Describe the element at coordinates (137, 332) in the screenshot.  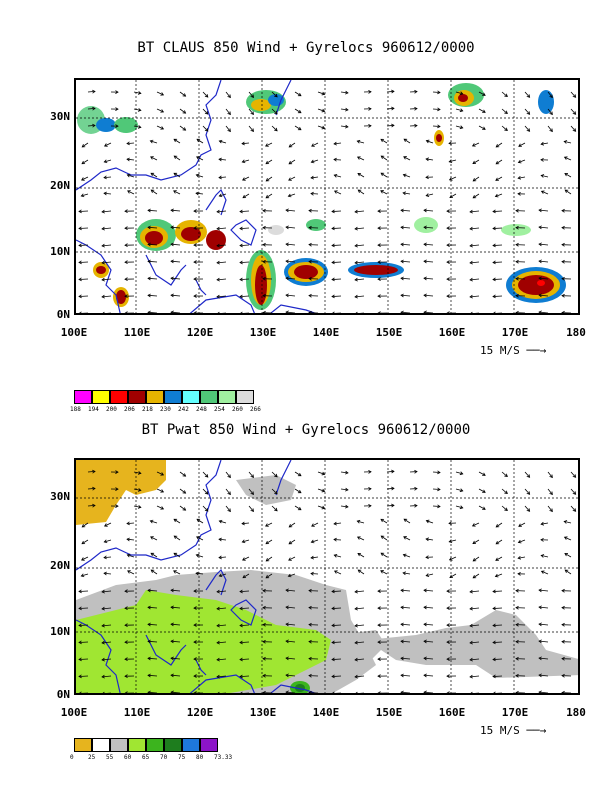
I see `map1-lon-110e: 110E` at that location.